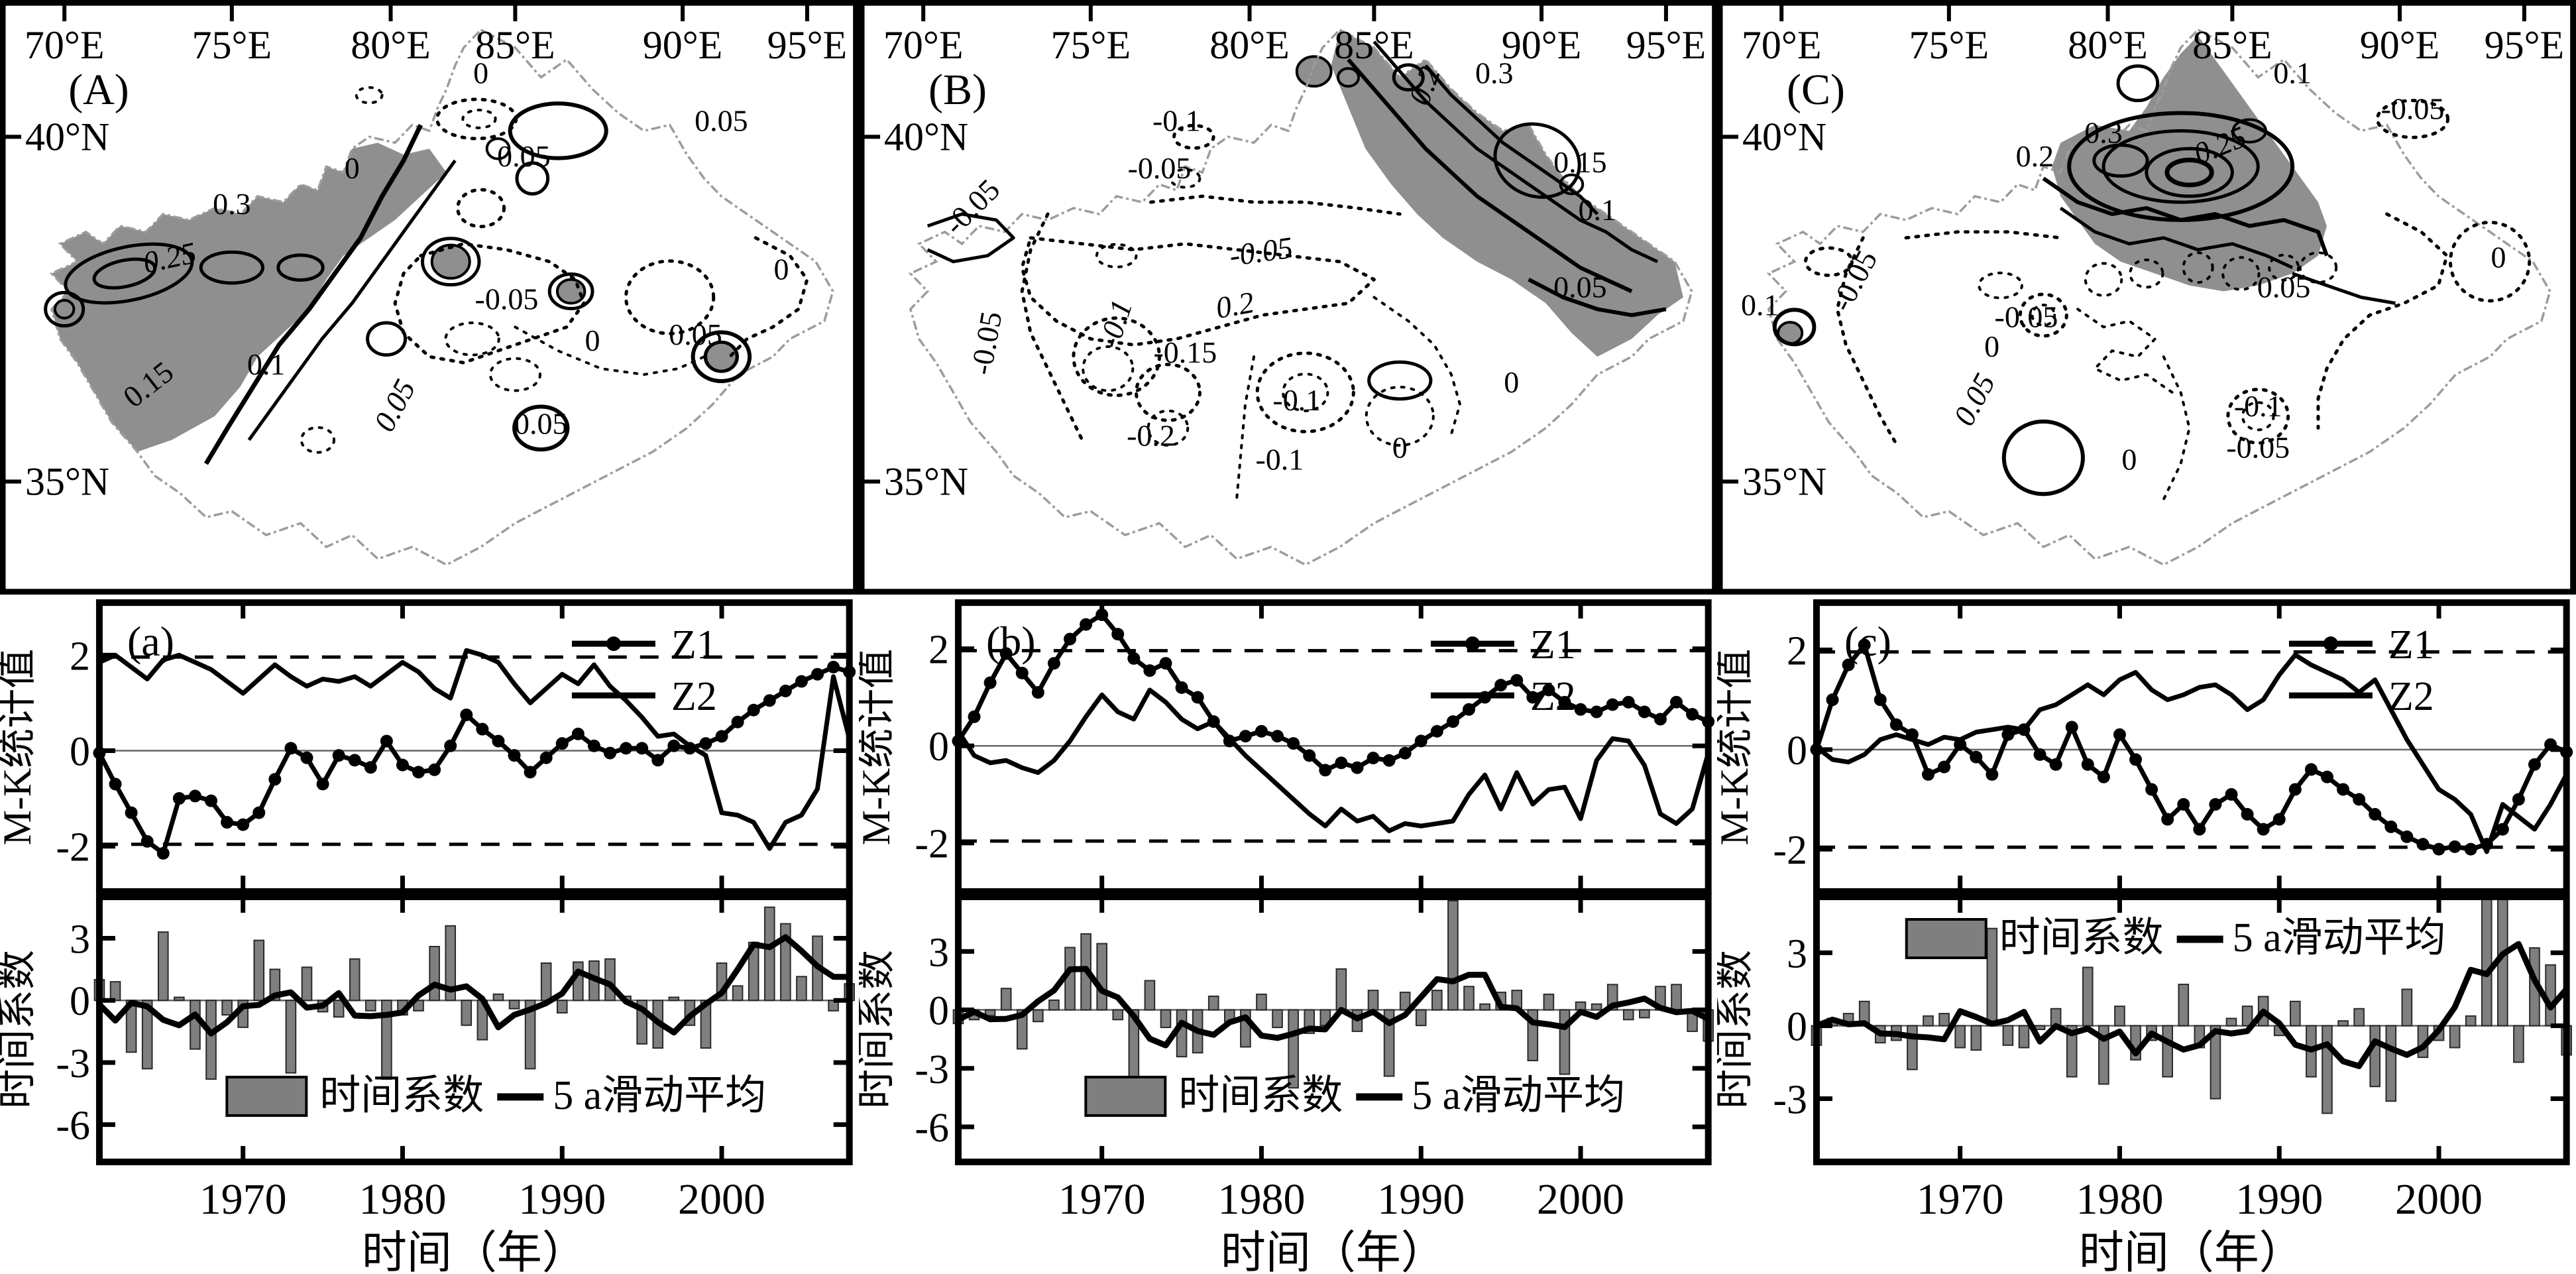 This screenshot has width=2576, height=1274. I want to click on legend-z1-marker, so click(2331, 644).